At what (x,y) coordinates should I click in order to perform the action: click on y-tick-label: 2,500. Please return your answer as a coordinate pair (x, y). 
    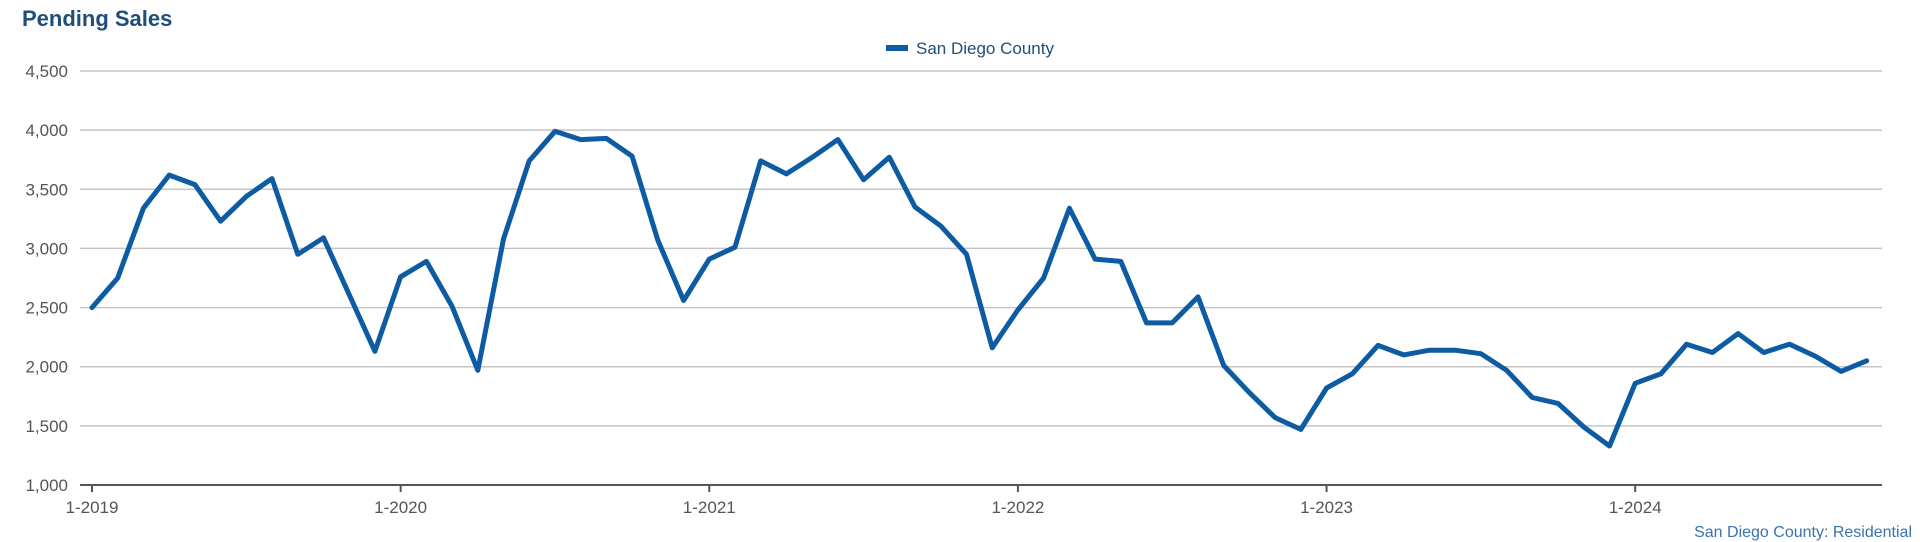
    Looking at the image, I should click on (46, 308).